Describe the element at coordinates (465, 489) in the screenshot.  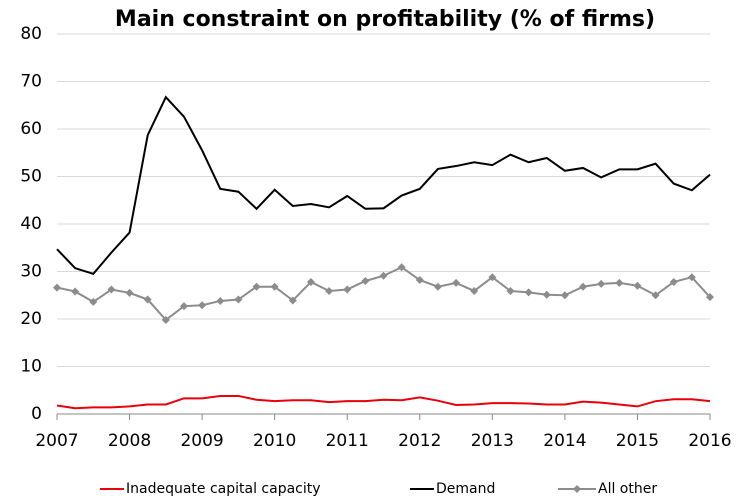
I see `legend-label: Demand` at that location.